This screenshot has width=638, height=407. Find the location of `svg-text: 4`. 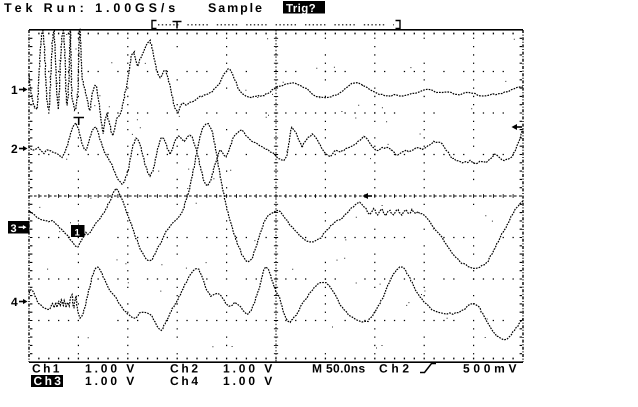

svg-text: 4 is located at coordinates (14, 302).